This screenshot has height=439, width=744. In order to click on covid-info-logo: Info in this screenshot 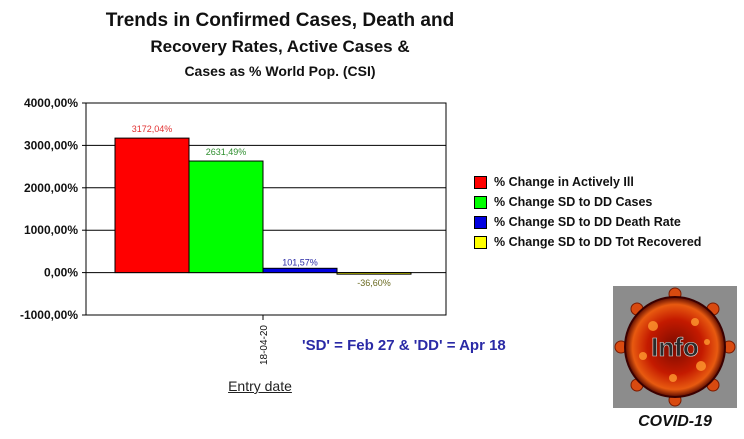, I will do `click(675, 347)`.